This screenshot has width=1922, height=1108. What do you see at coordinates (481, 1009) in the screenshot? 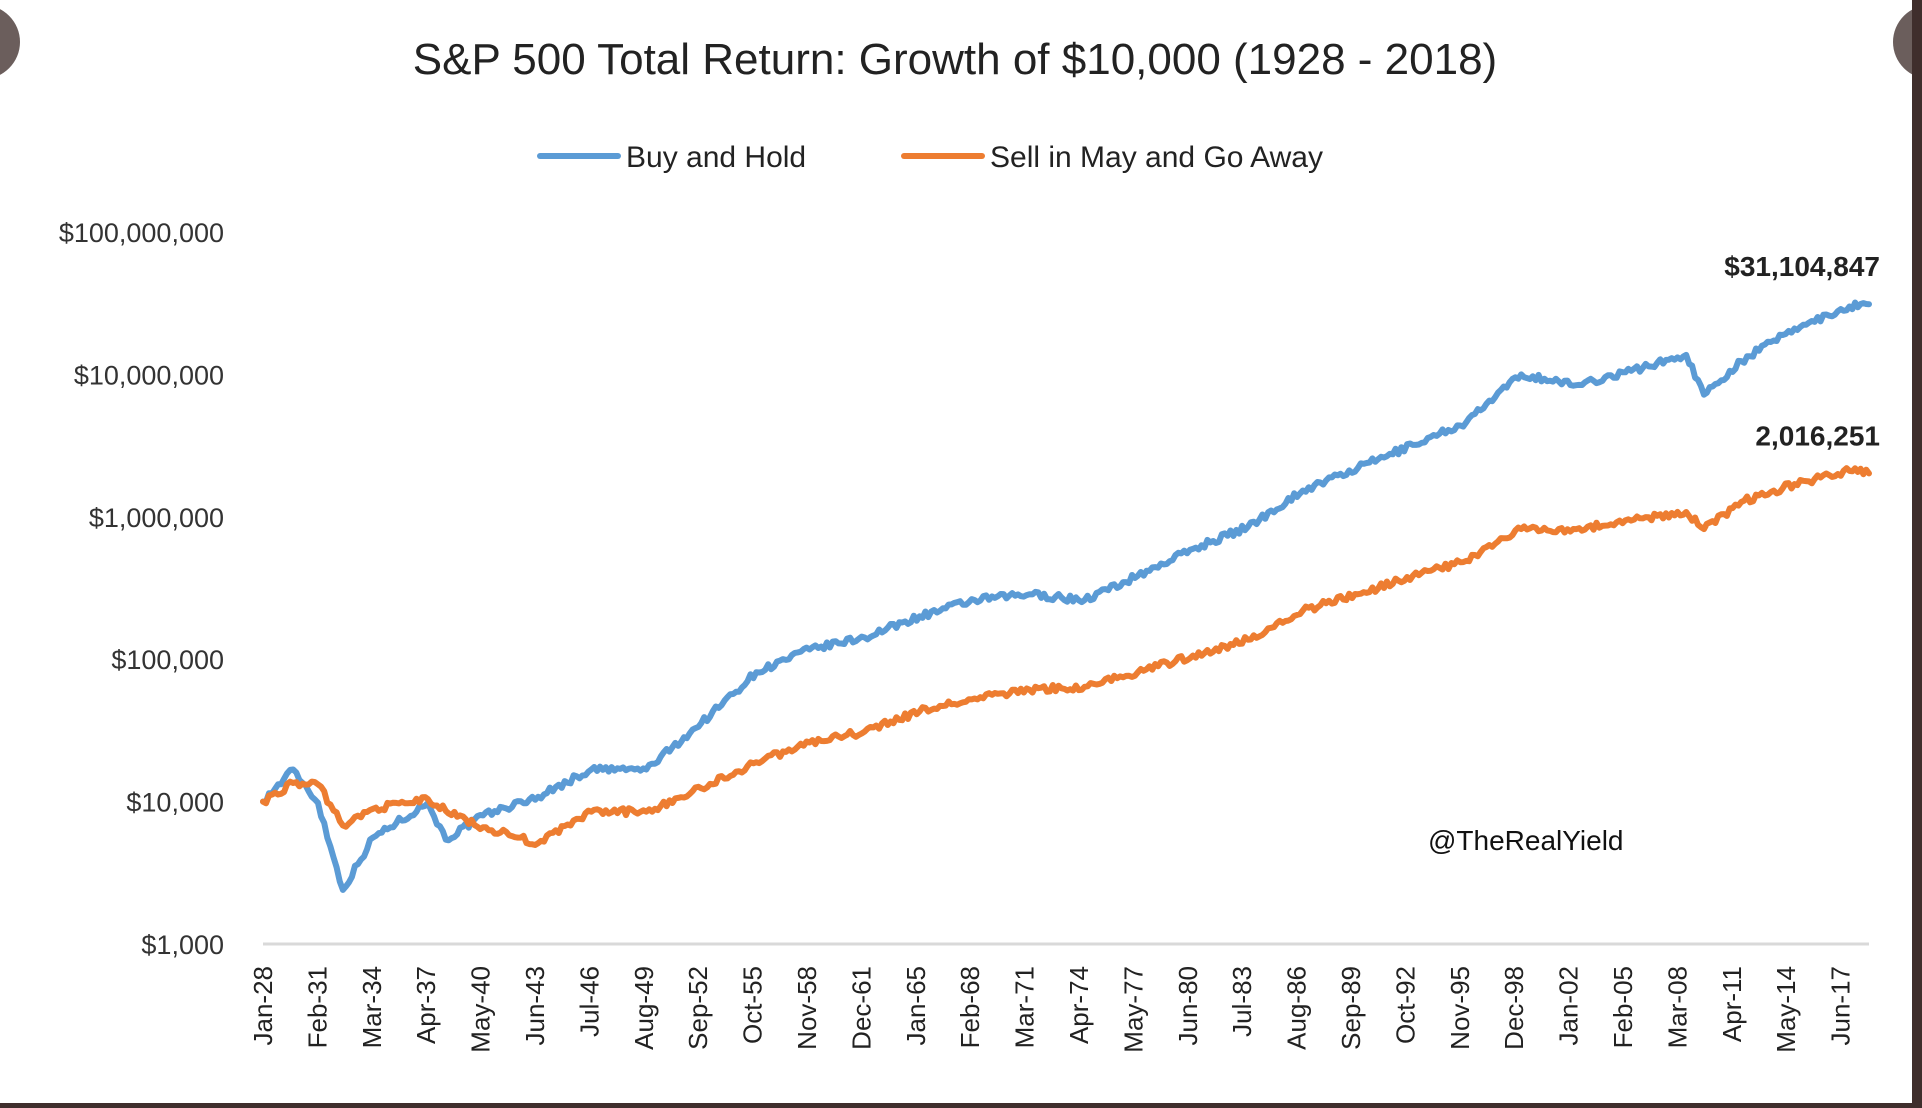
I see `x-tick-label: May-40` at bounding box center [481, 1009].